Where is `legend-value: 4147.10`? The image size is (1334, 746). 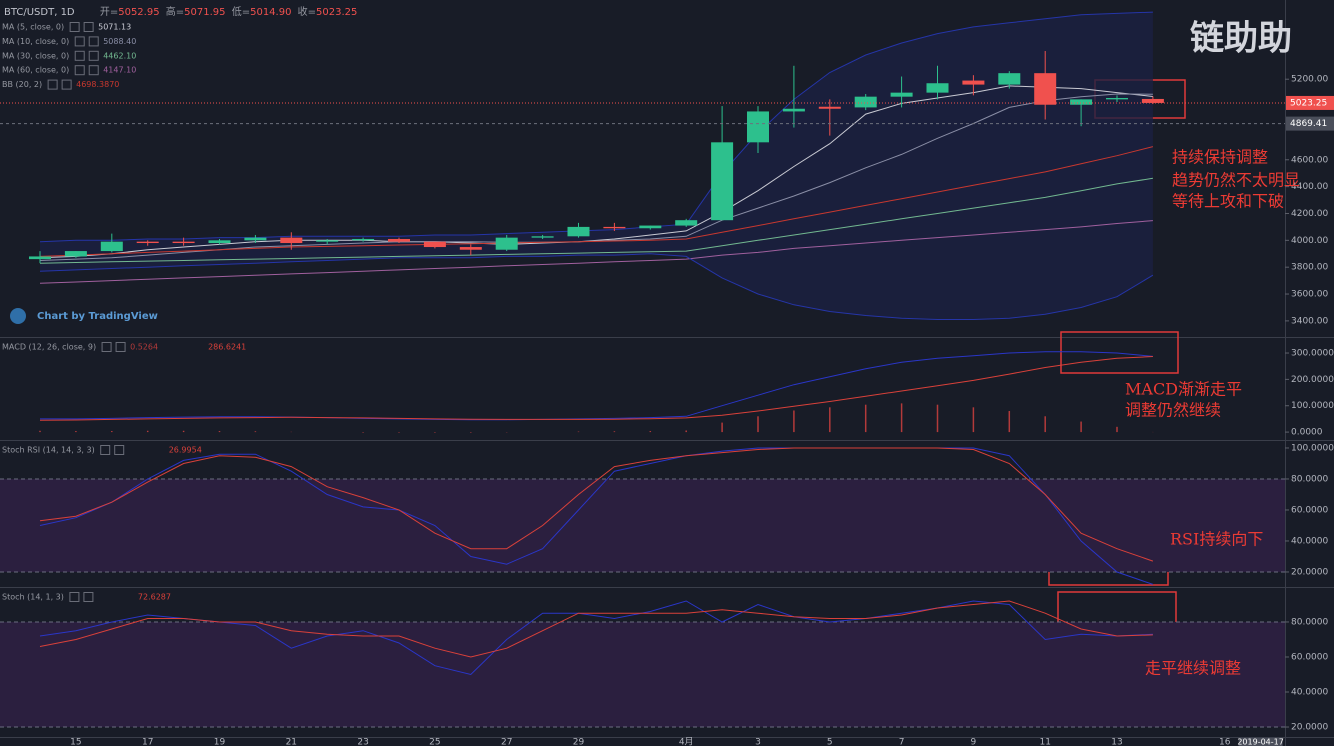 legend-value: 4147.10 is located at coordinates (119, 70).